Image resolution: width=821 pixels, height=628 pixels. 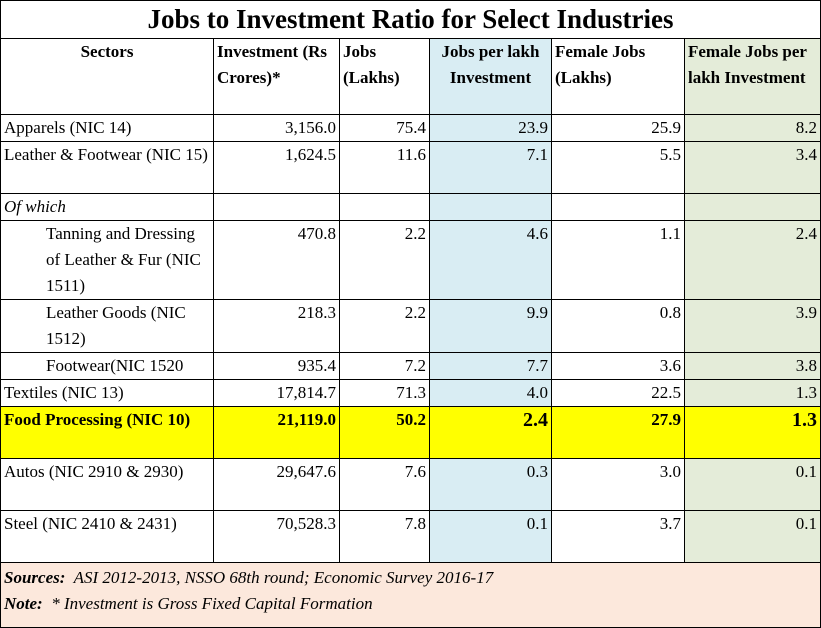 I want to click on jobs-cell: 75.4, so click(x=384, y=128).